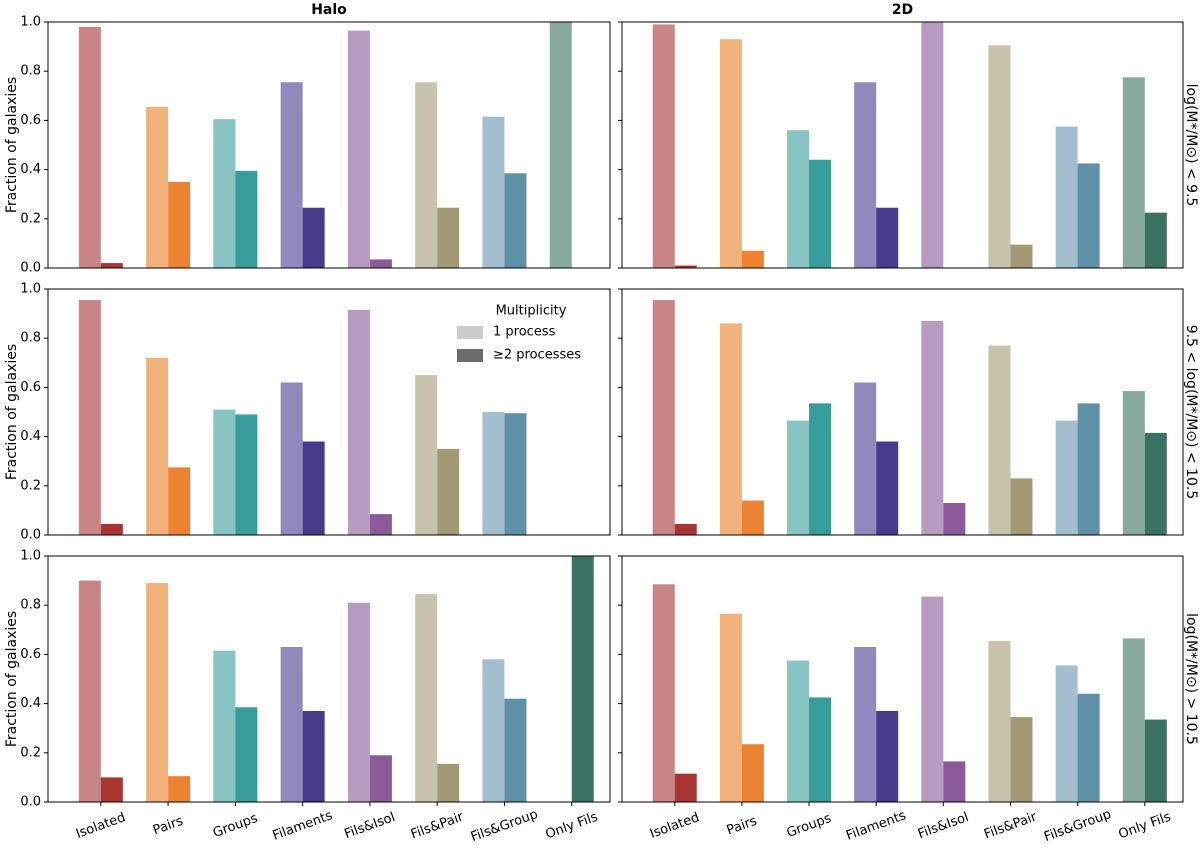 The width and height of the screenshot is (1200, 852). What do you see at coordinates (537, 355) in the screenshot?
I see `legend-label: ≥2 processes` at bounding box center [537, 355].